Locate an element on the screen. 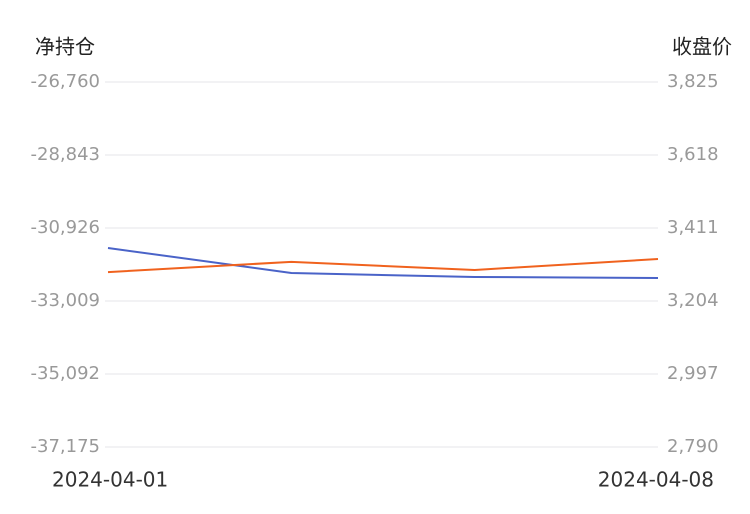 The image size is (750, 514). y2-tick-label: 3,411 is located at coordinates (693, 227).